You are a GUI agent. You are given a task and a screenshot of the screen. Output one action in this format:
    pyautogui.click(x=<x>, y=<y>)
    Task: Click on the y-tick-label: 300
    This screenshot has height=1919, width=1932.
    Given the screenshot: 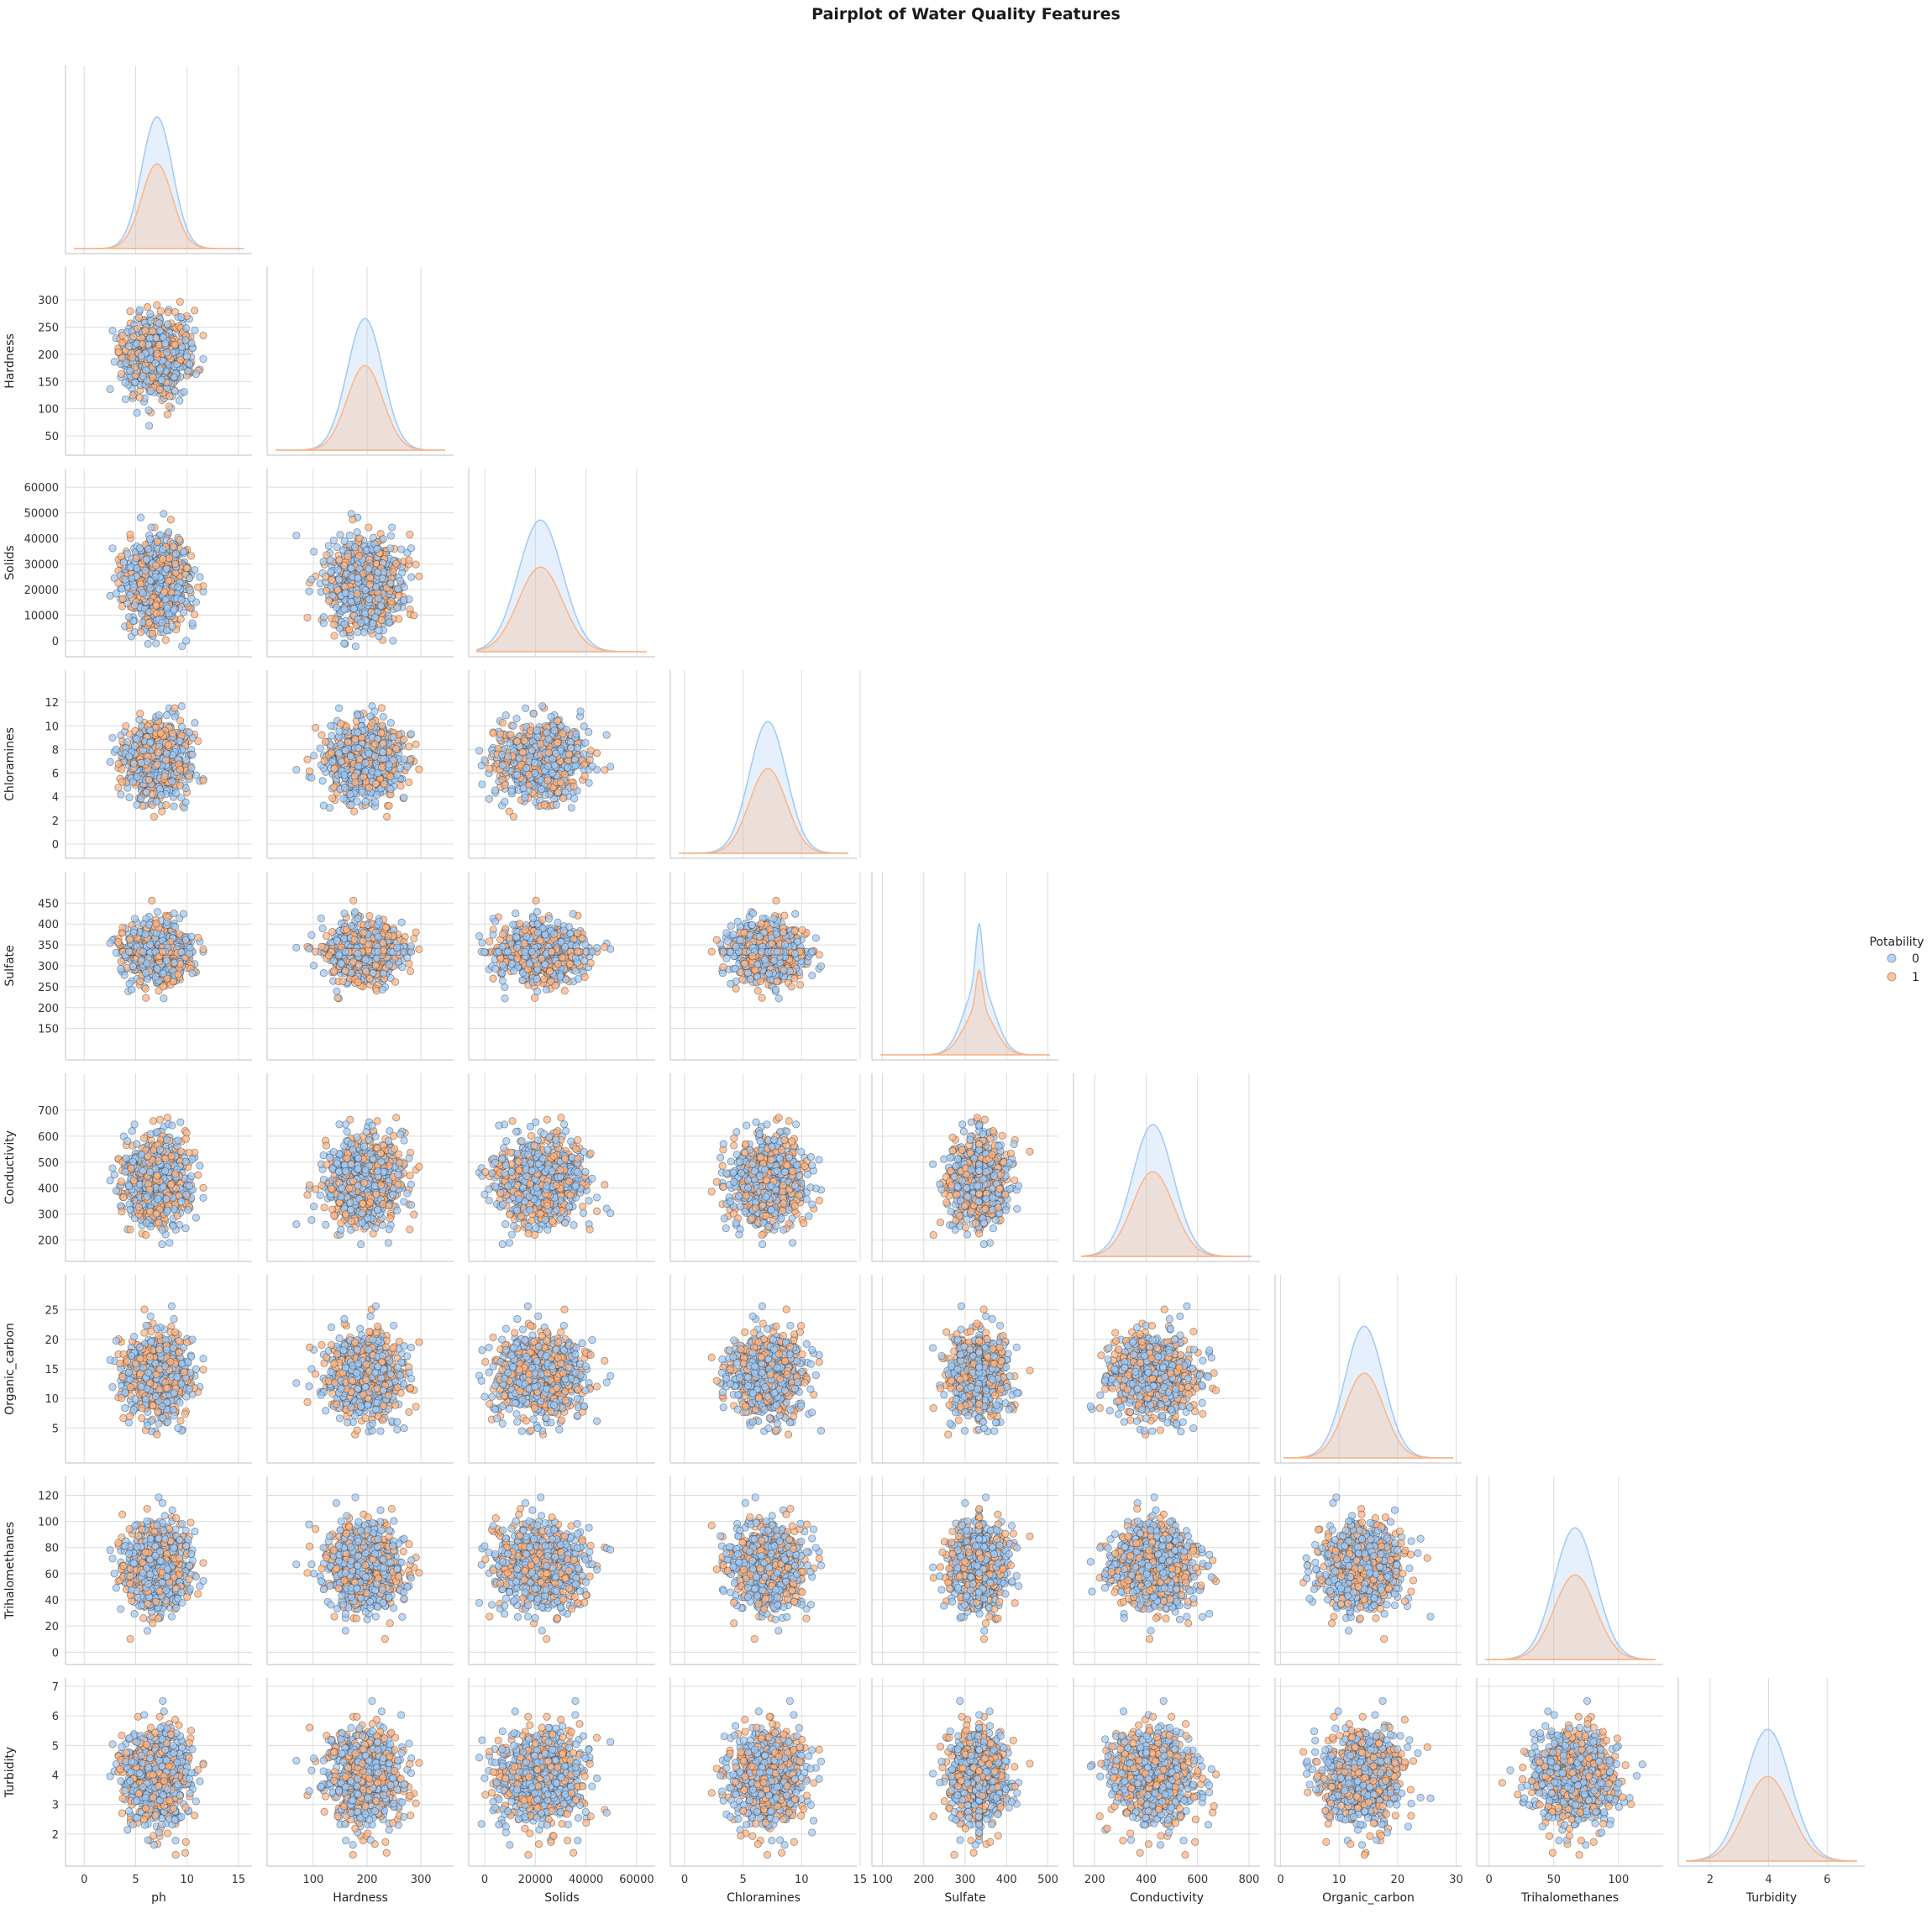 What is the action you would take?
    pyautogui.click(x=48, y=301)
    